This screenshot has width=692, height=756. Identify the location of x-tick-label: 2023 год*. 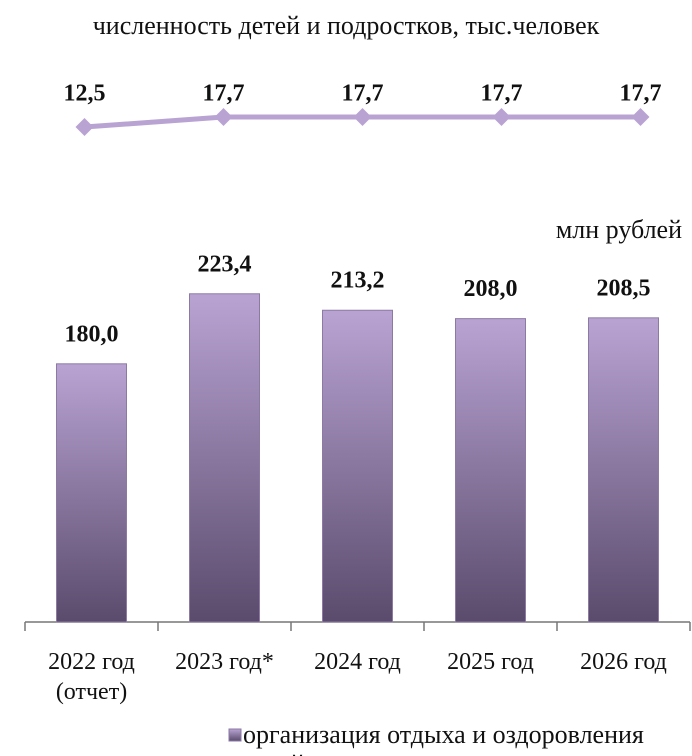
(224, 662).